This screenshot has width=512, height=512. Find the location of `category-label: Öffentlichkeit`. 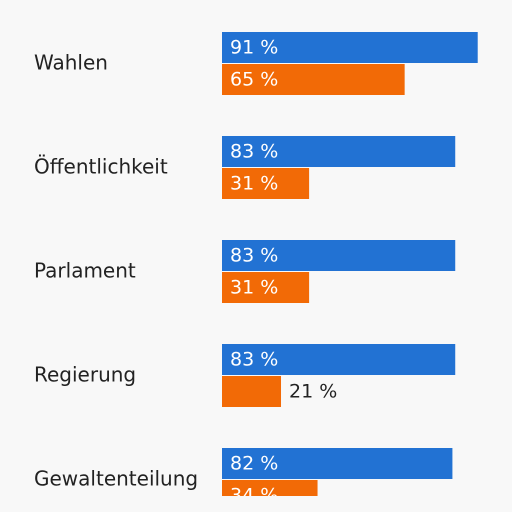

category-label: Öffentlichkeit is located at coordinates (101, 167).